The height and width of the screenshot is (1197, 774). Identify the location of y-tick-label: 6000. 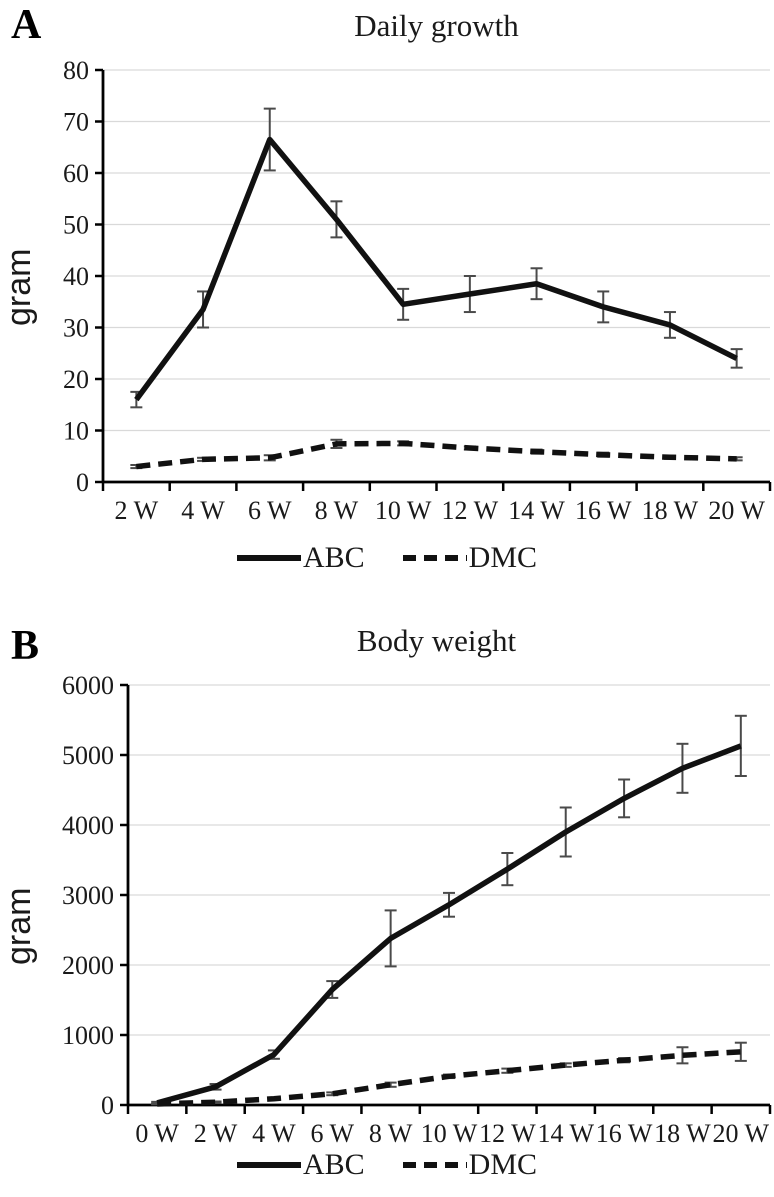
(88, 685).